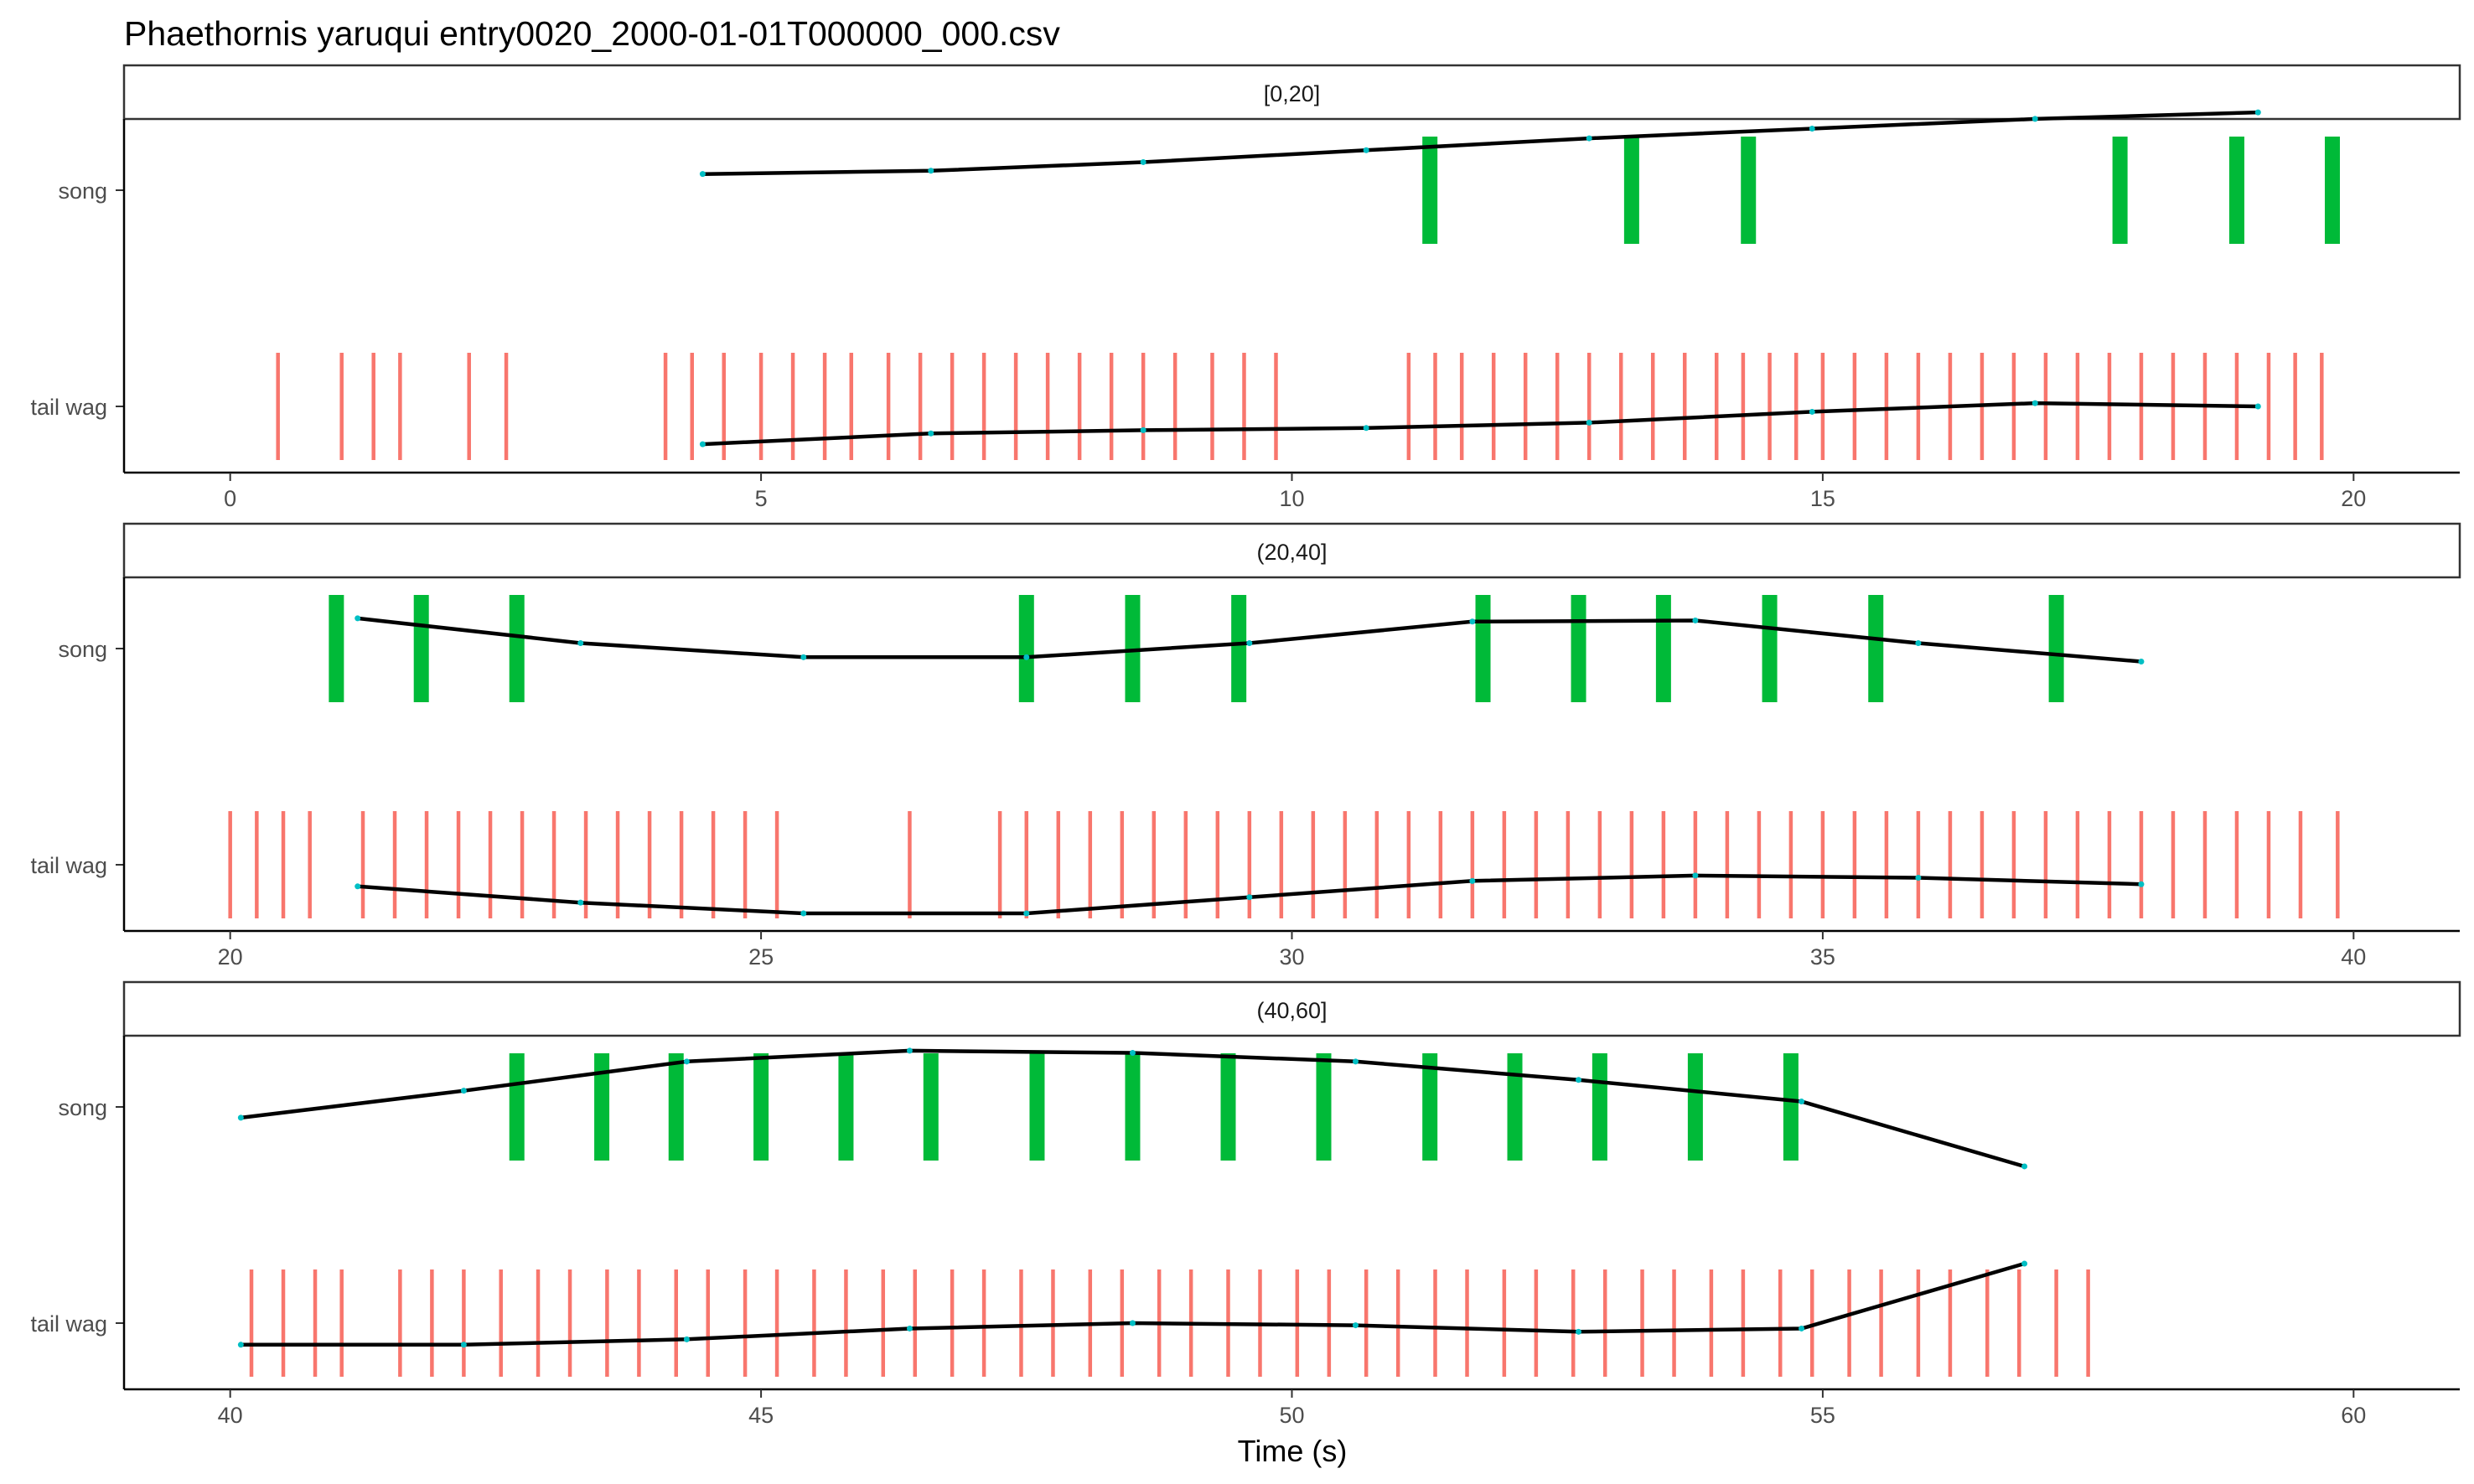 Image resolution: width=2474 pixels, height=1484 pixels. I want to click on panel-2-x-tick-label-2: 25, so click(761, 957).